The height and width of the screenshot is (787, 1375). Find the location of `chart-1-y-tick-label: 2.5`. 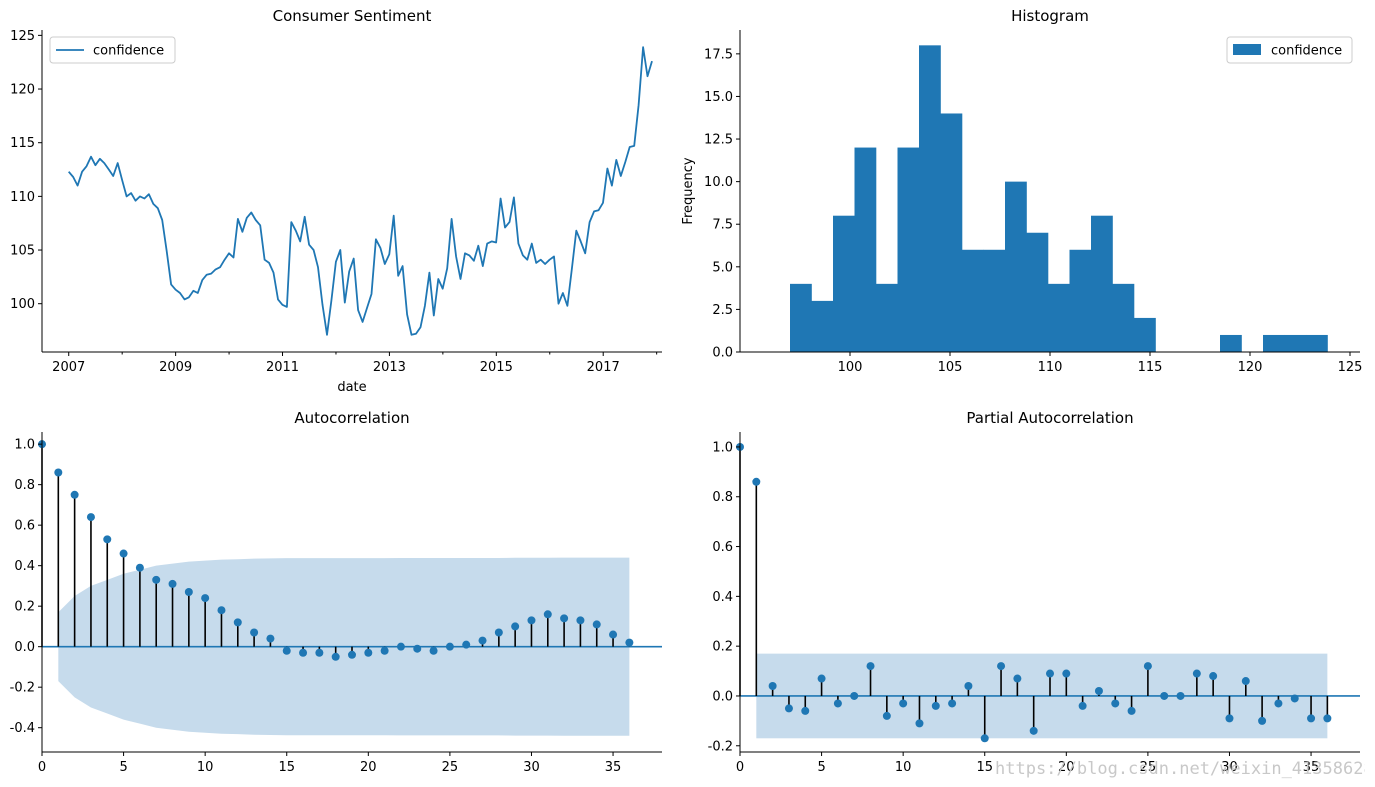

chart-1-y-tick-label: 2.5 is located at coordinates (722, 310).